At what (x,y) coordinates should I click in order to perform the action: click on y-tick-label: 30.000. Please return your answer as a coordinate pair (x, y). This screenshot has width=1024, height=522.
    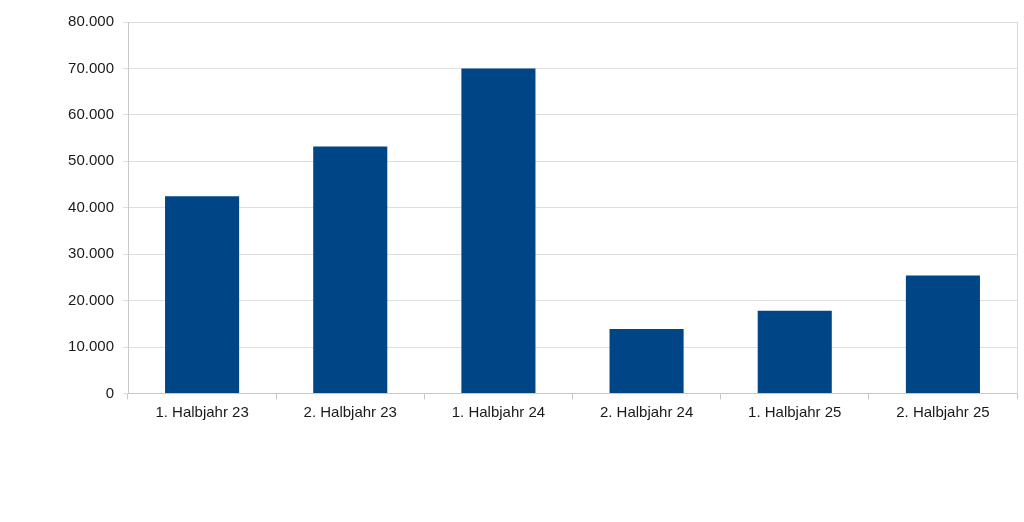
    Looking at the image, I should click on (91, 253).